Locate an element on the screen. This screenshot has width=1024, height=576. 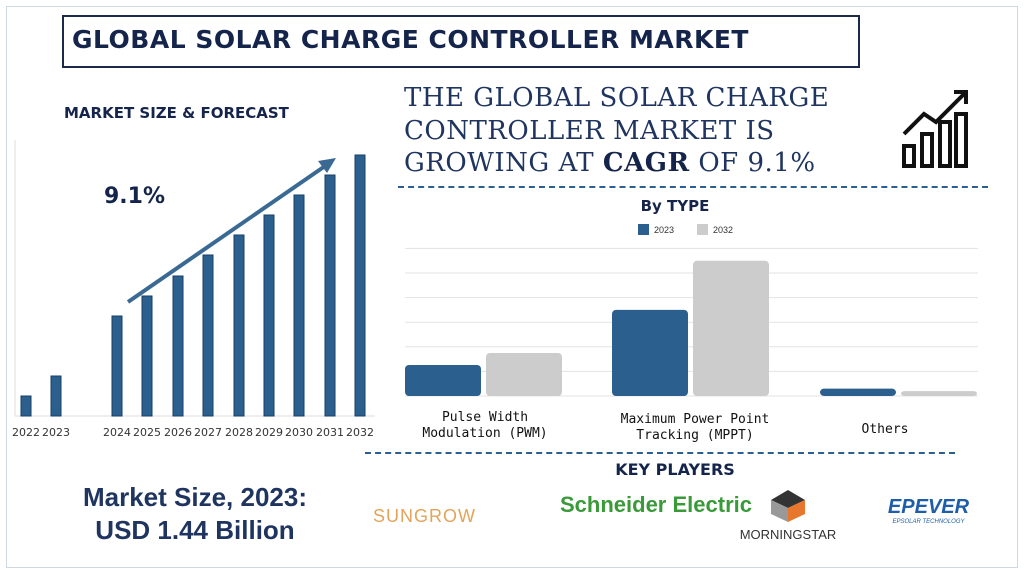
market-size-label: MARKET SIZE & FORECAST is located at coordinates (176, 113).